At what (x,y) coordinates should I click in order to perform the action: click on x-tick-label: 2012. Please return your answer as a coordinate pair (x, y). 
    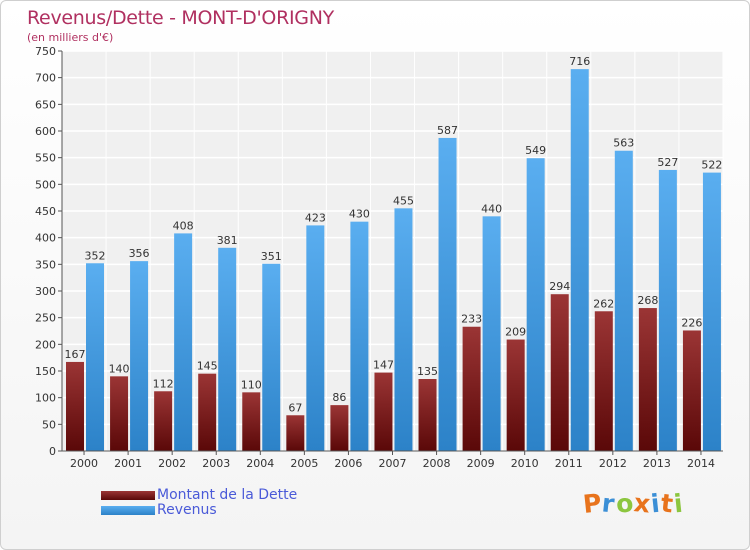
    Looking at the image, I should click on (613, 463).